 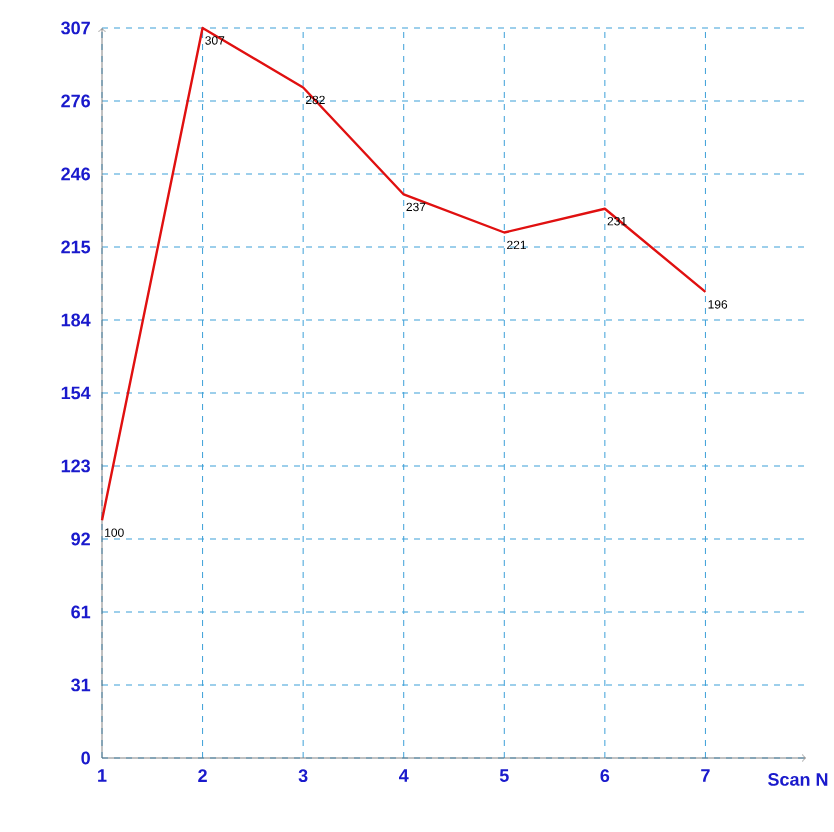 What do you see at coordinates (81, 685) in the screenshot?
I see `y-tick-label: 31` at bounding box center [81, 685].